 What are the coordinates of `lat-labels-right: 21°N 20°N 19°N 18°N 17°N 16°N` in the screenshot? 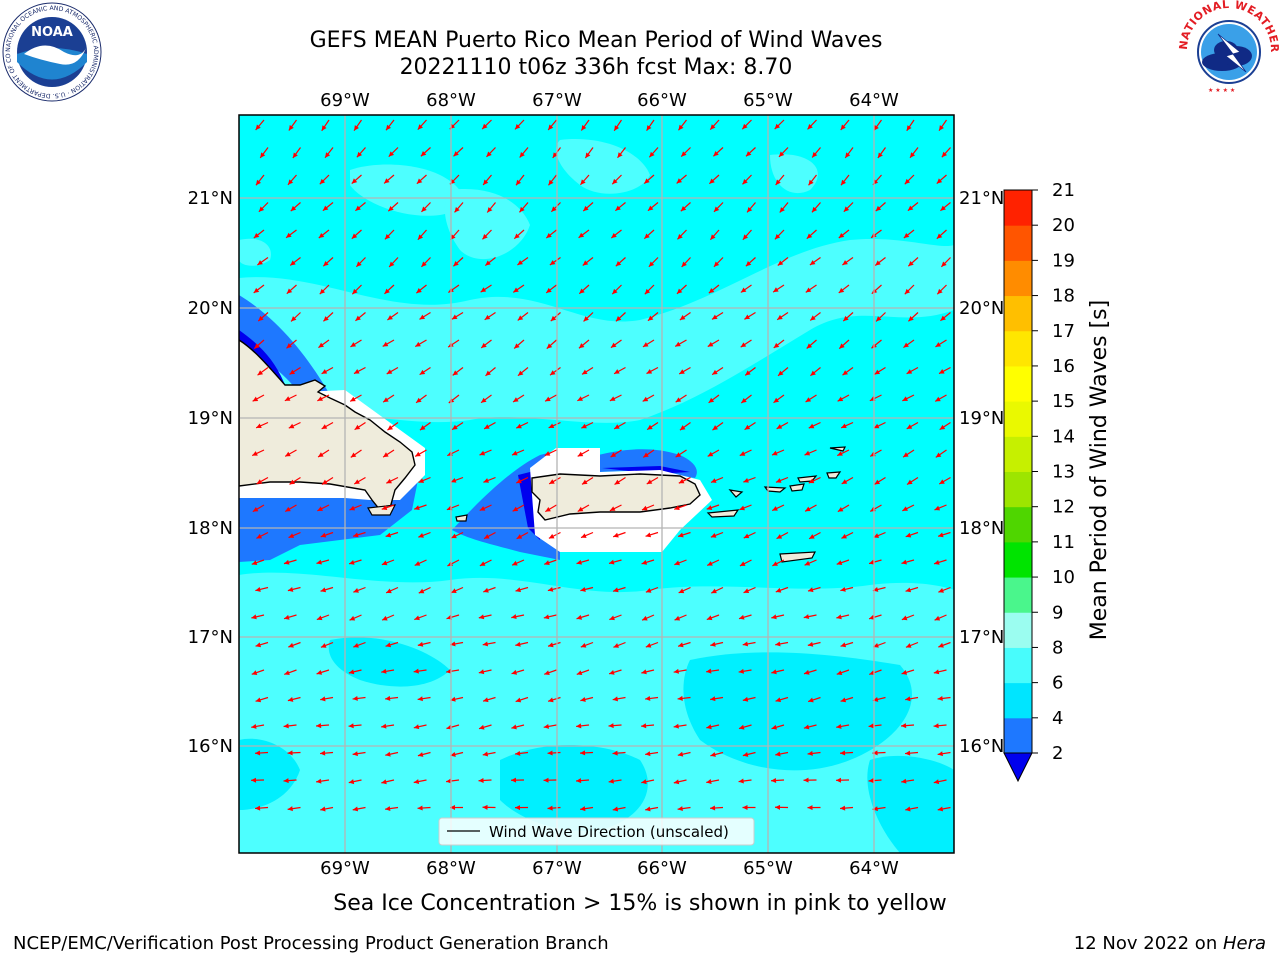 It's located at (981, 472).